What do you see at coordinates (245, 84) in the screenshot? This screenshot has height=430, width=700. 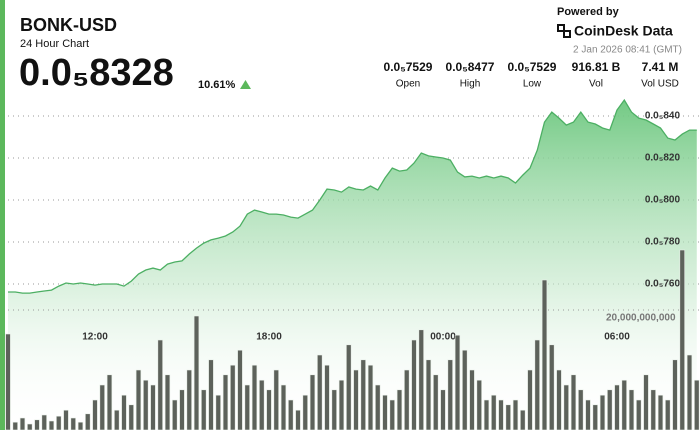 I see `up-arrow` at bounding box center [245, 84].